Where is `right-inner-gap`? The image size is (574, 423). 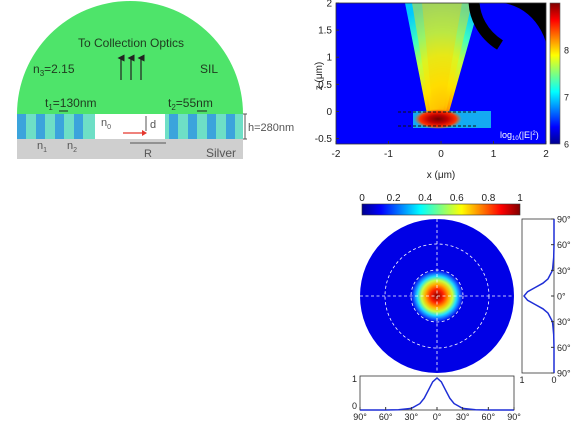
right-inner-gap is located at coordinates (167, 126).